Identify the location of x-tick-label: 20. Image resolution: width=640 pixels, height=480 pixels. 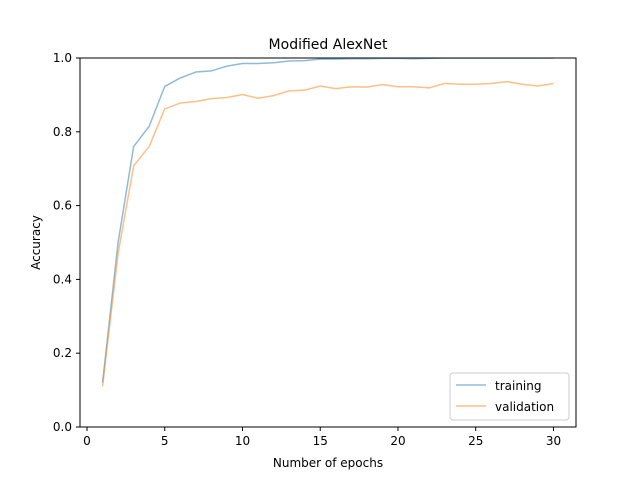
(397, 441).